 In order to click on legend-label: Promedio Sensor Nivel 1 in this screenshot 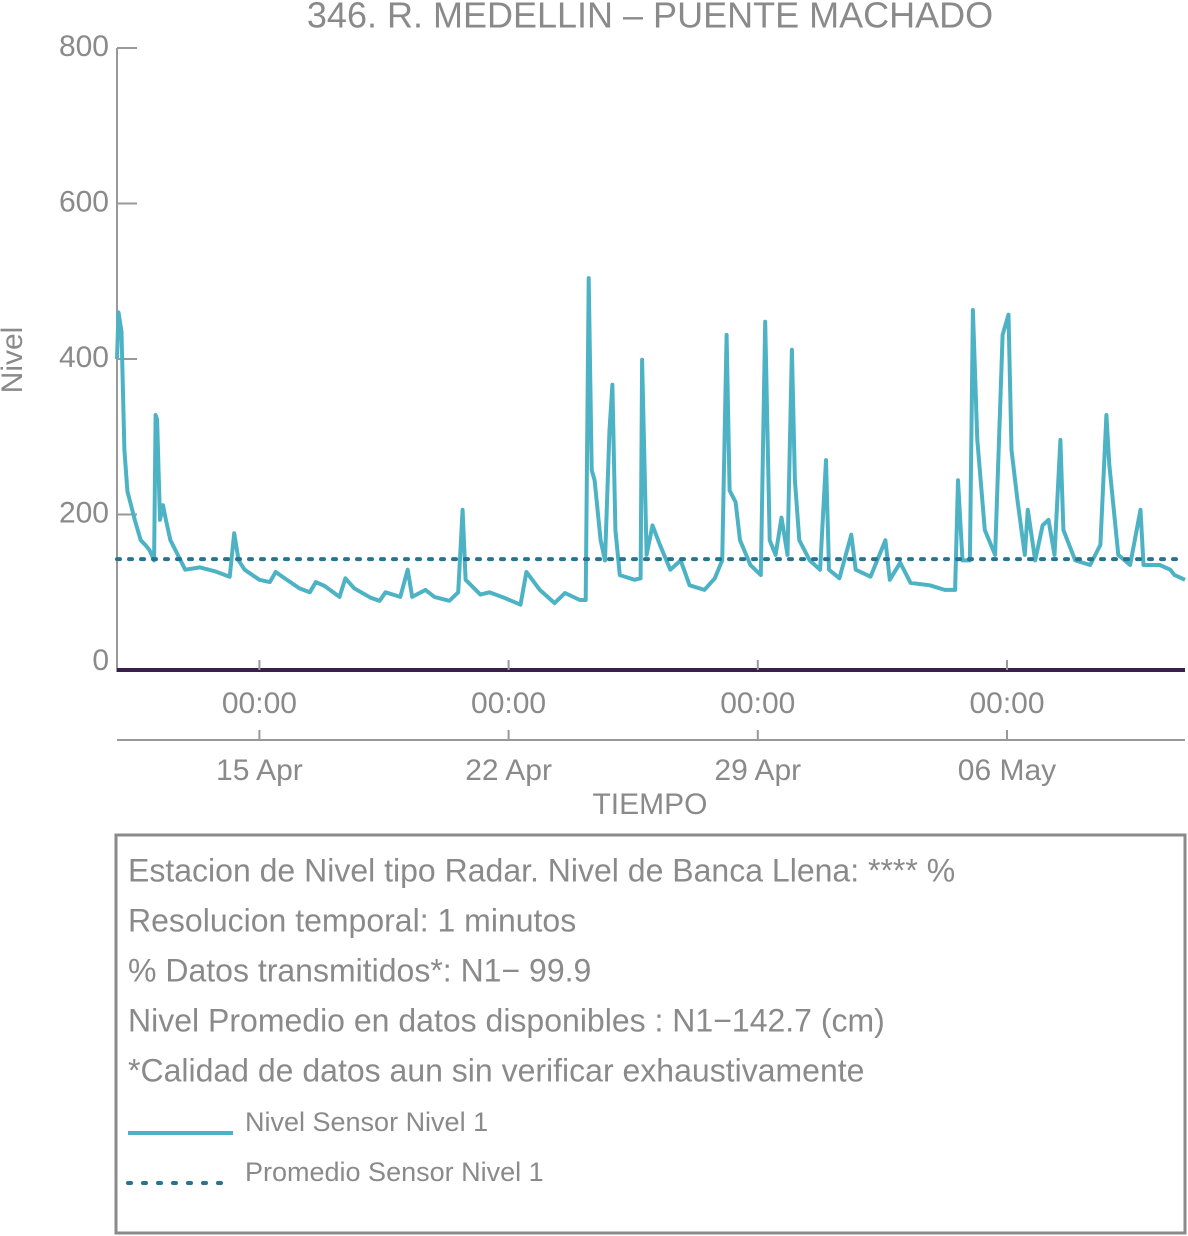, I will do `click(394, 1172)`.